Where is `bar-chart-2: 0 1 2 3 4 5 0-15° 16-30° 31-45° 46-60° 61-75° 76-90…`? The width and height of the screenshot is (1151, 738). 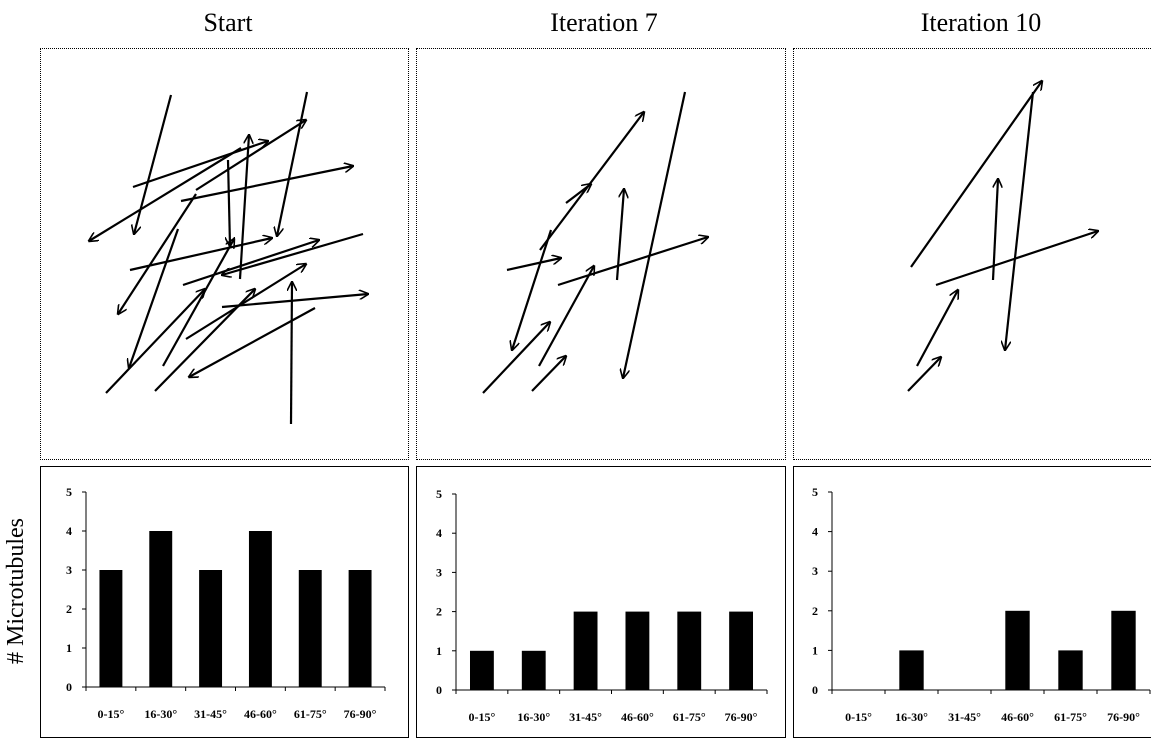
bar-chart-2: 0 1 2 3 4 5 0-15° 16-30° 31-45° 46-60° 61-75° 76-90… is located at coordinates (981, 604).